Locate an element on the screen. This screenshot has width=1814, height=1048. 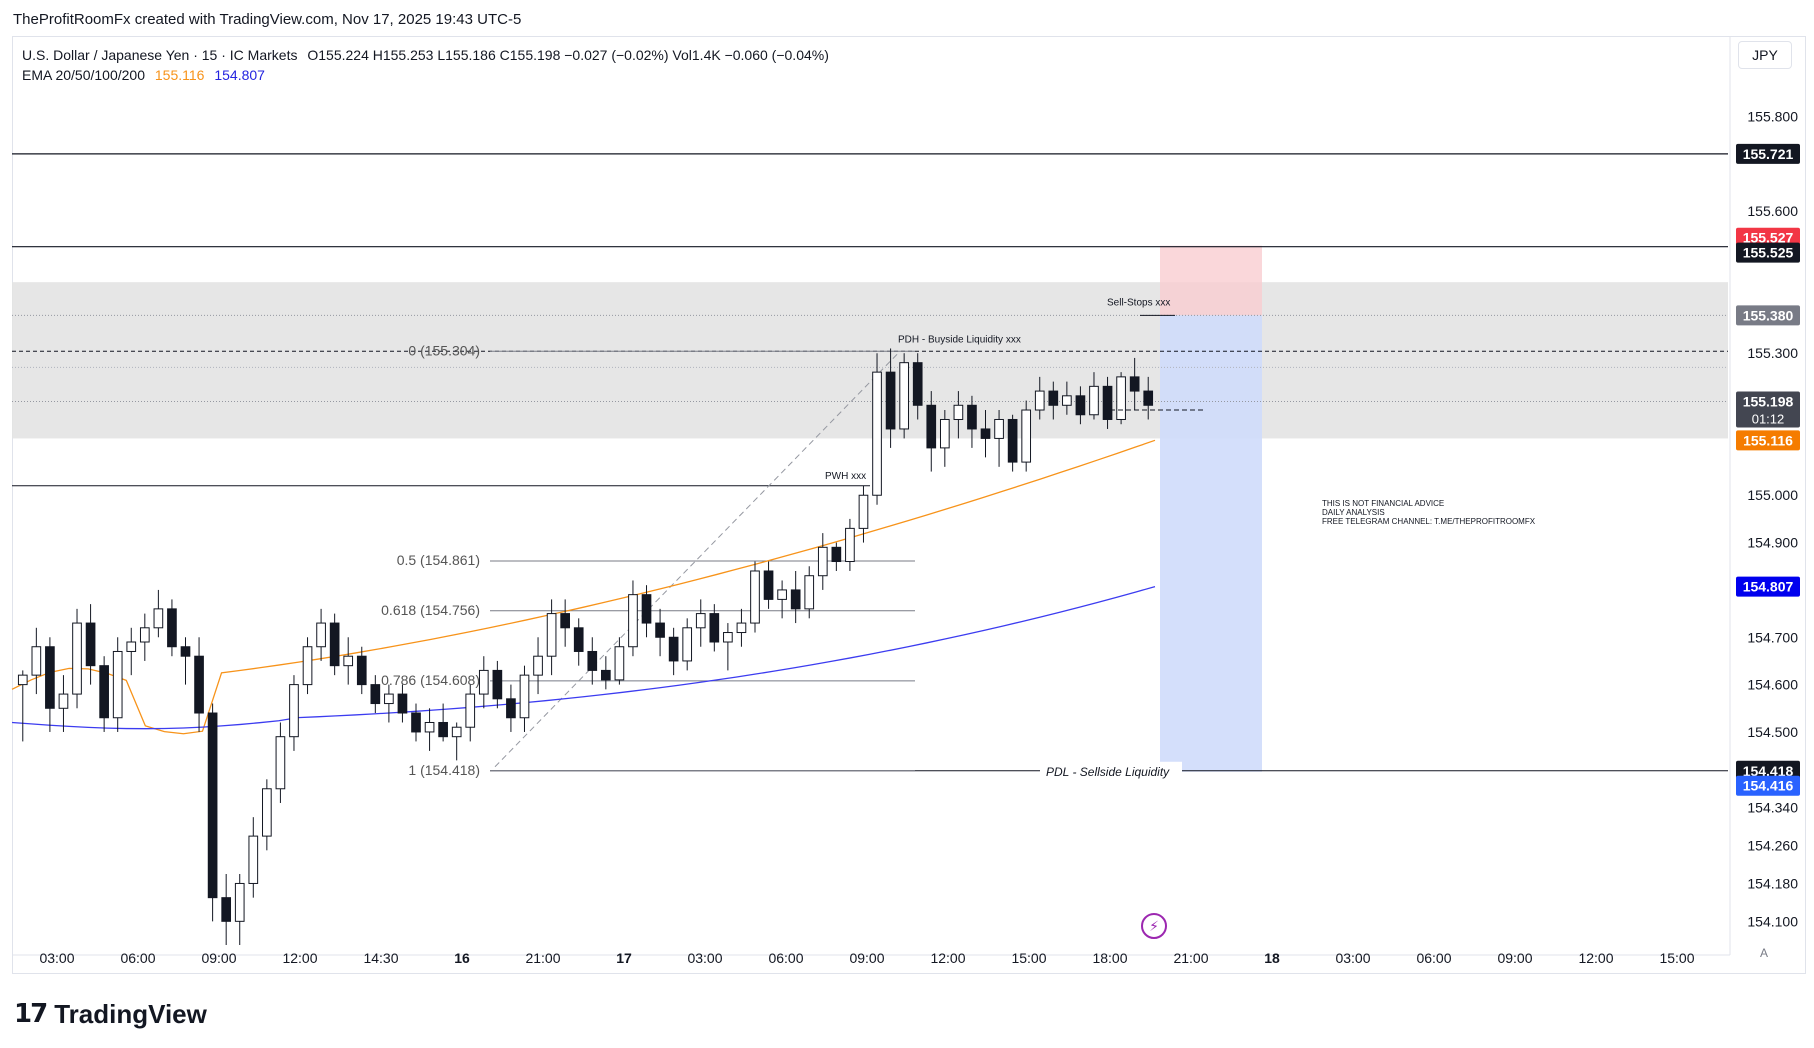
fib-level-label: 0 (155.304) is located at coordinates (444, 350).